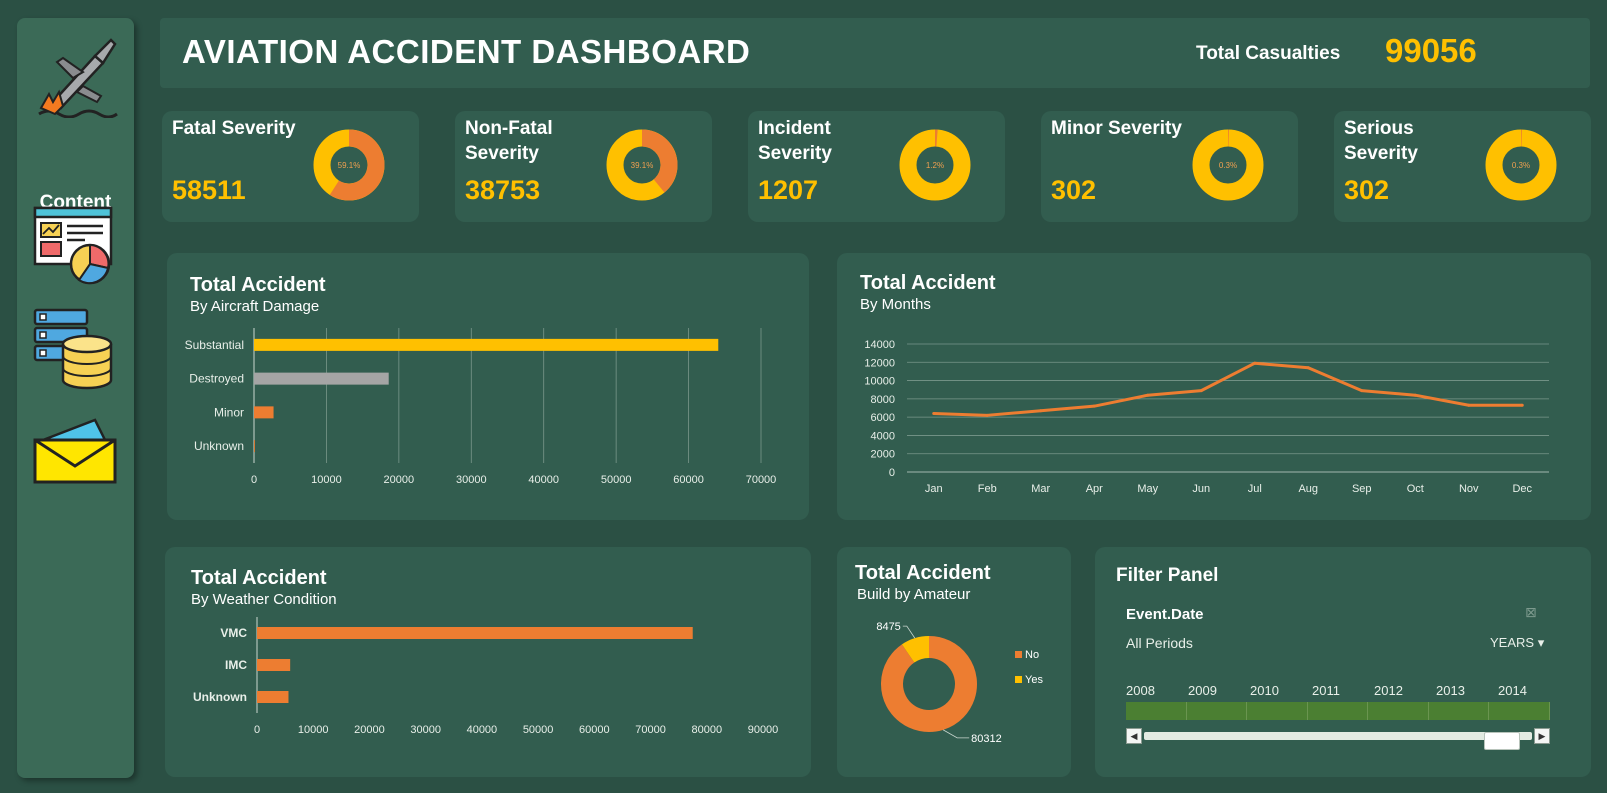  What do you see at coordinates (763, 730) in the screenshot?
I see `x-tick-label: 90000` at bounding box center [763, 730].